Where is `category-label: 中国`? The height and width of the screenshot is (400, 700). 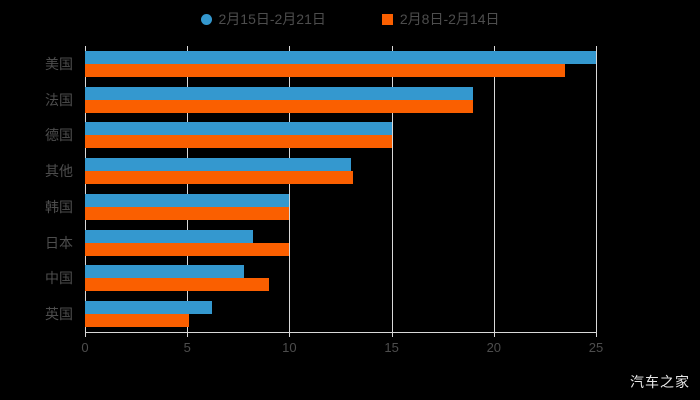
category-label: 中国 is located at coordinates (59, 278).